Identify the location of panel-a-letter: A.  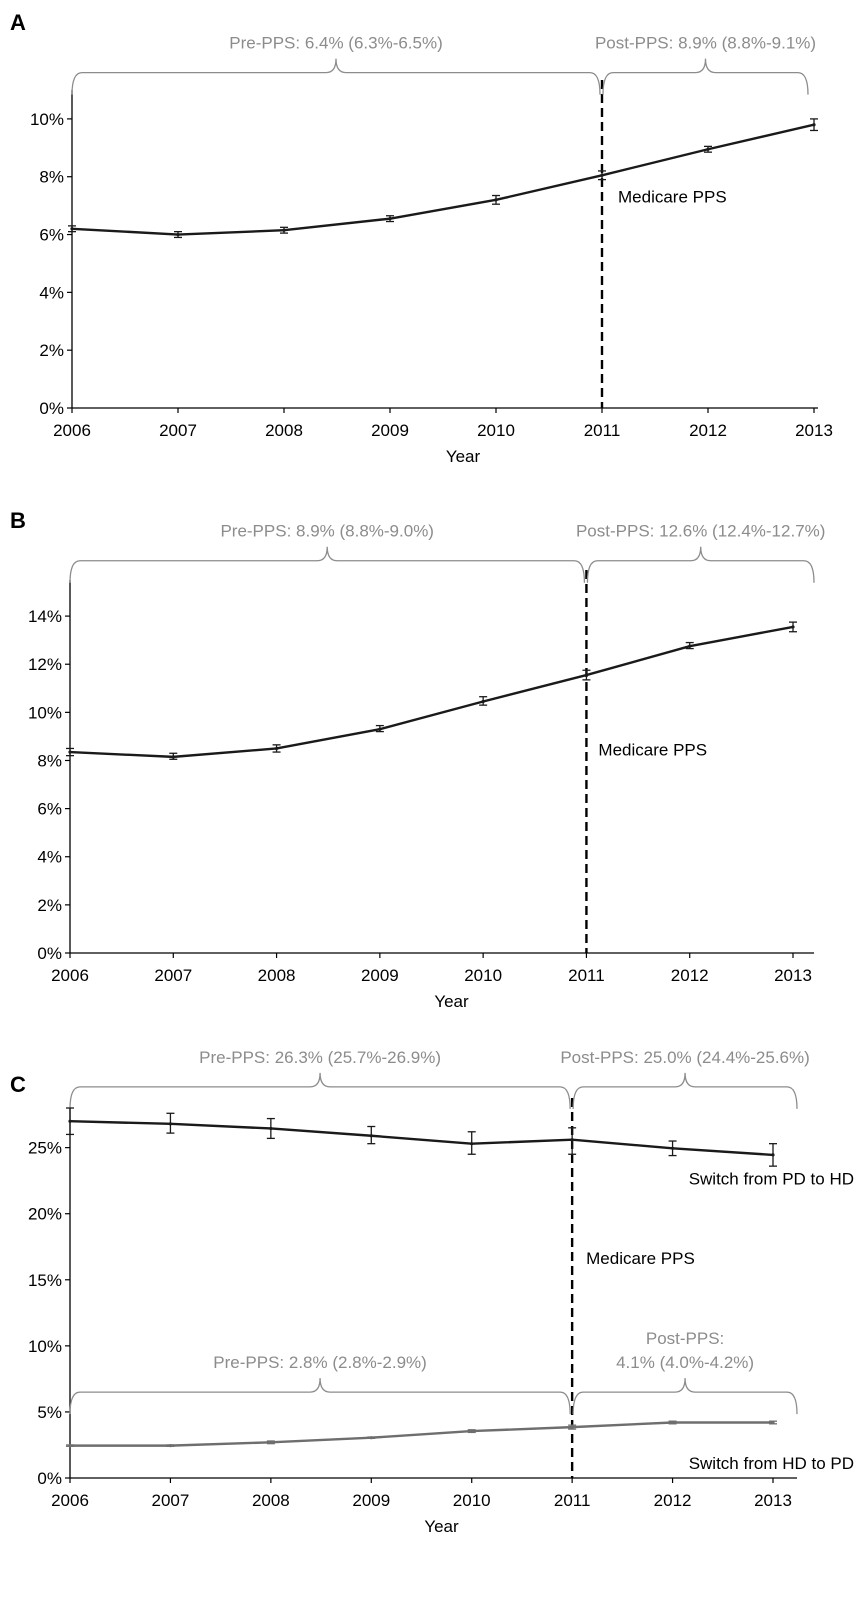
(18, 22).